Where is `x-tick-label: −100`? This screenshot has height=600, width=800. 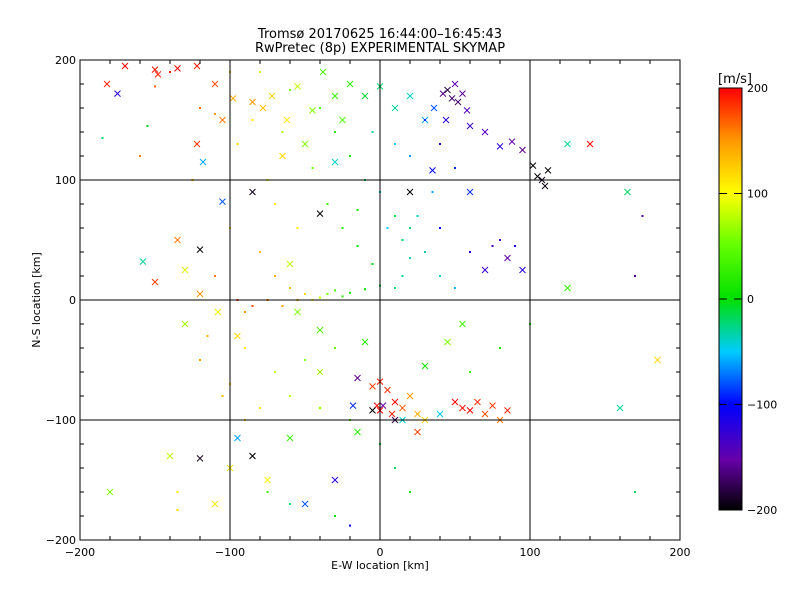
x-tick-label: −100 is located at coordinates (230, 552).